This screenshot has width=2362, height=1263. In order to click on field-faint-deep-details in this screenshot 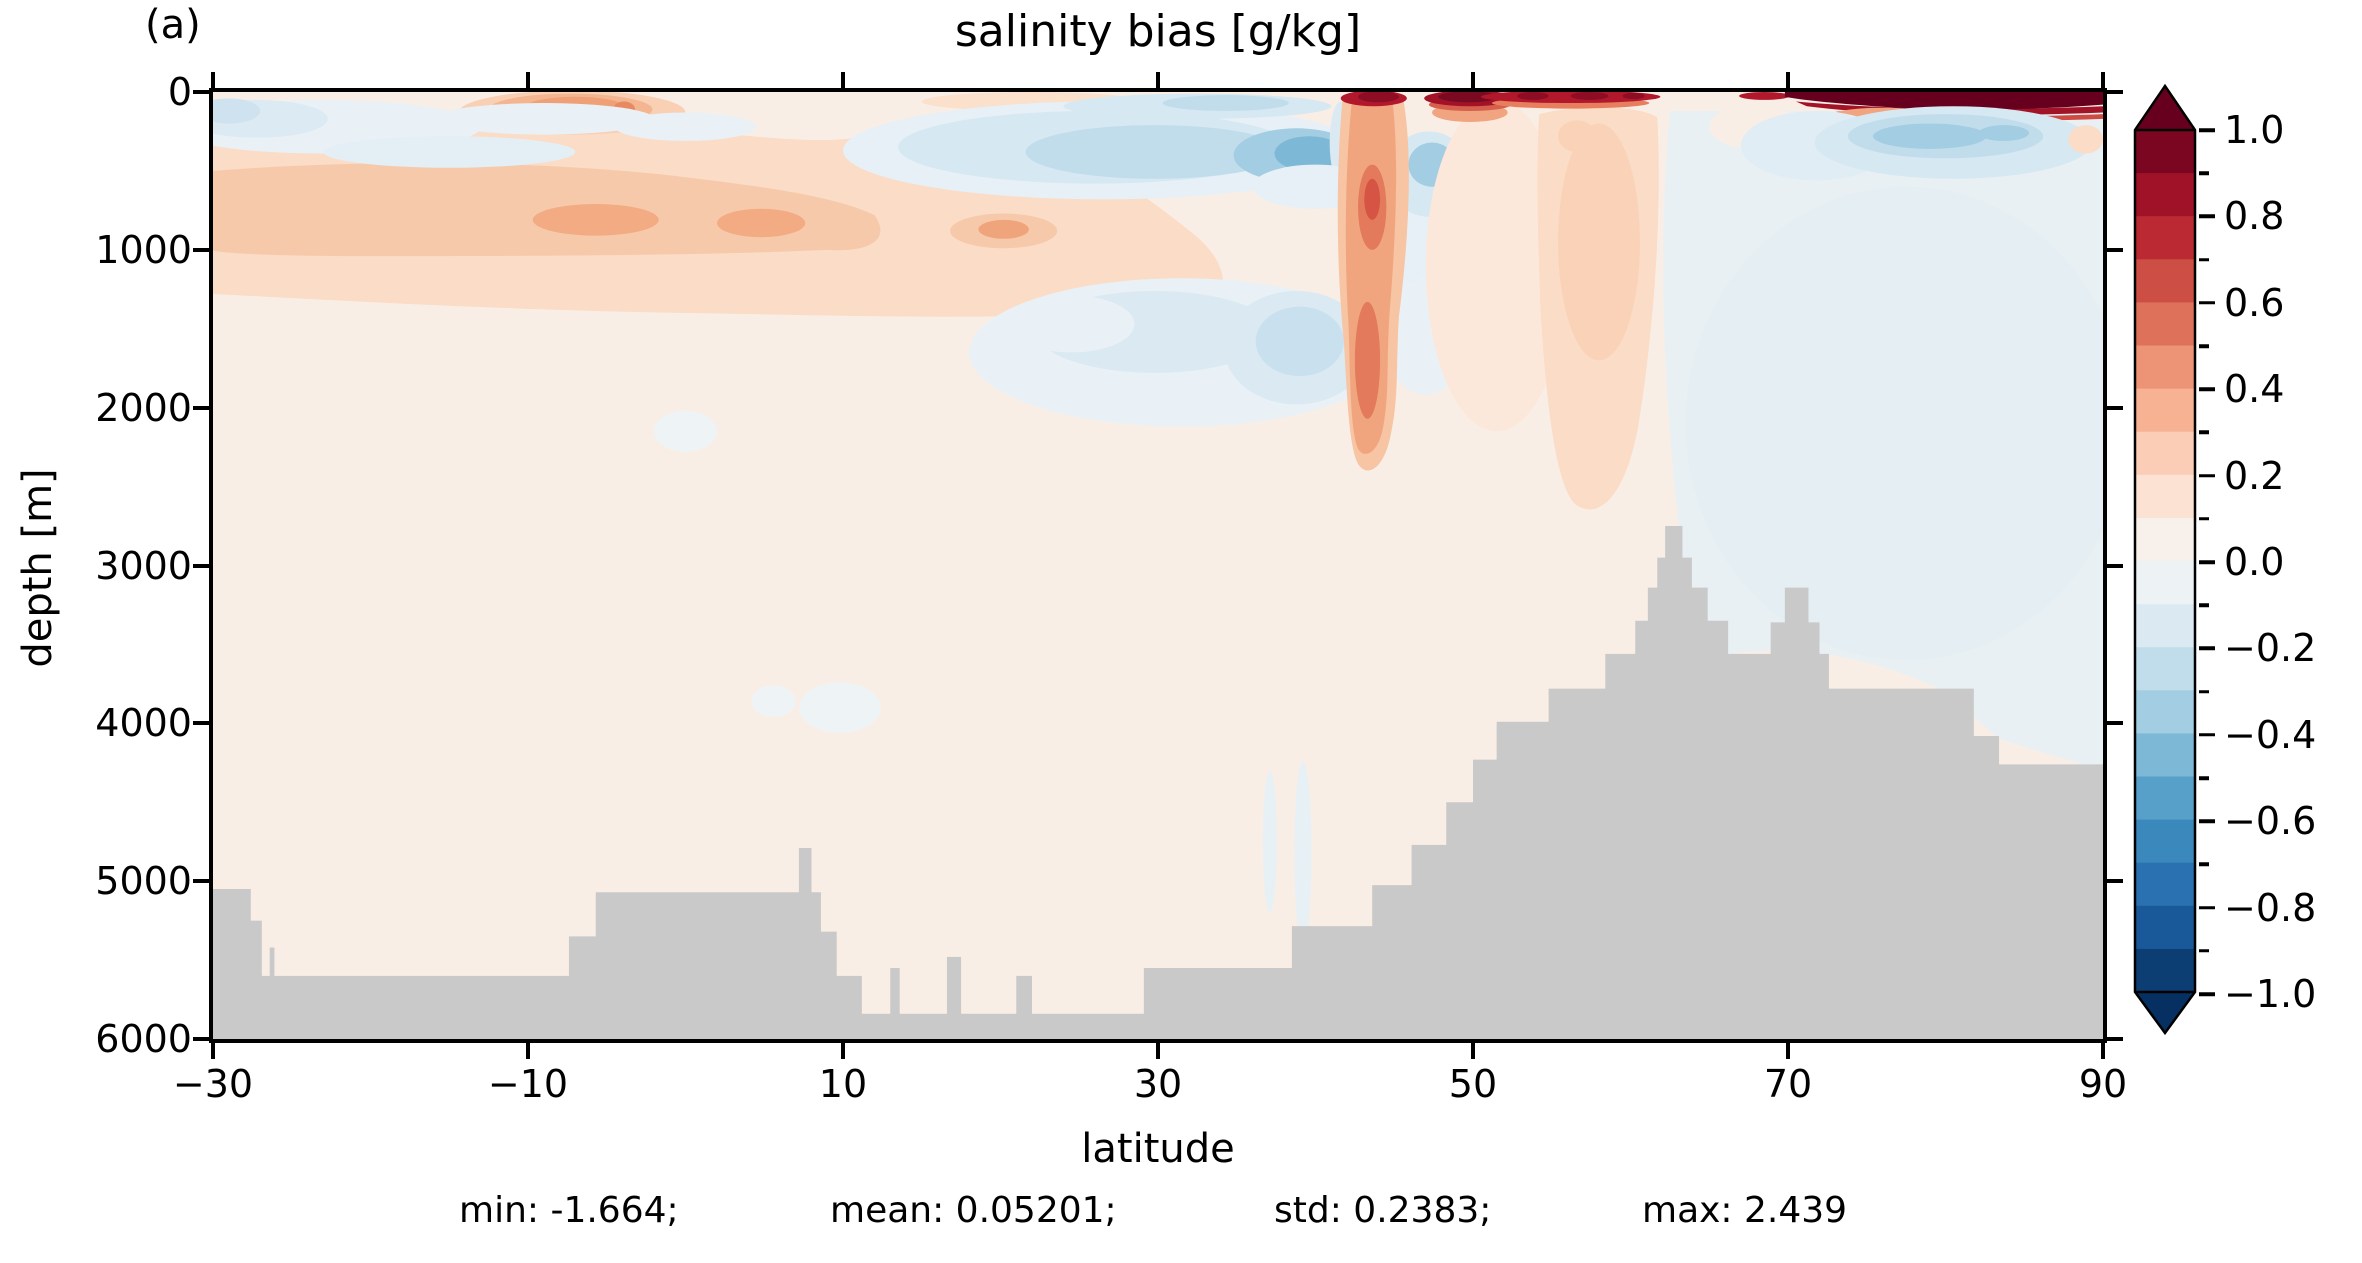, I will do `click(983, 677)`.